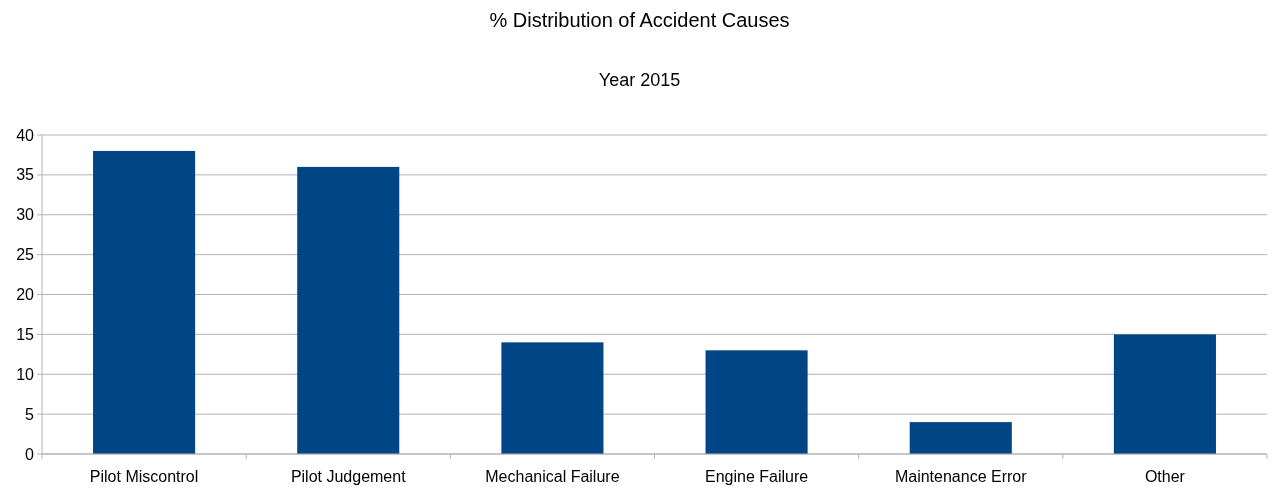 The height and width of the screenshot is (495, 1279). I want to click on y-tick-label: 20, so click(25, 295).